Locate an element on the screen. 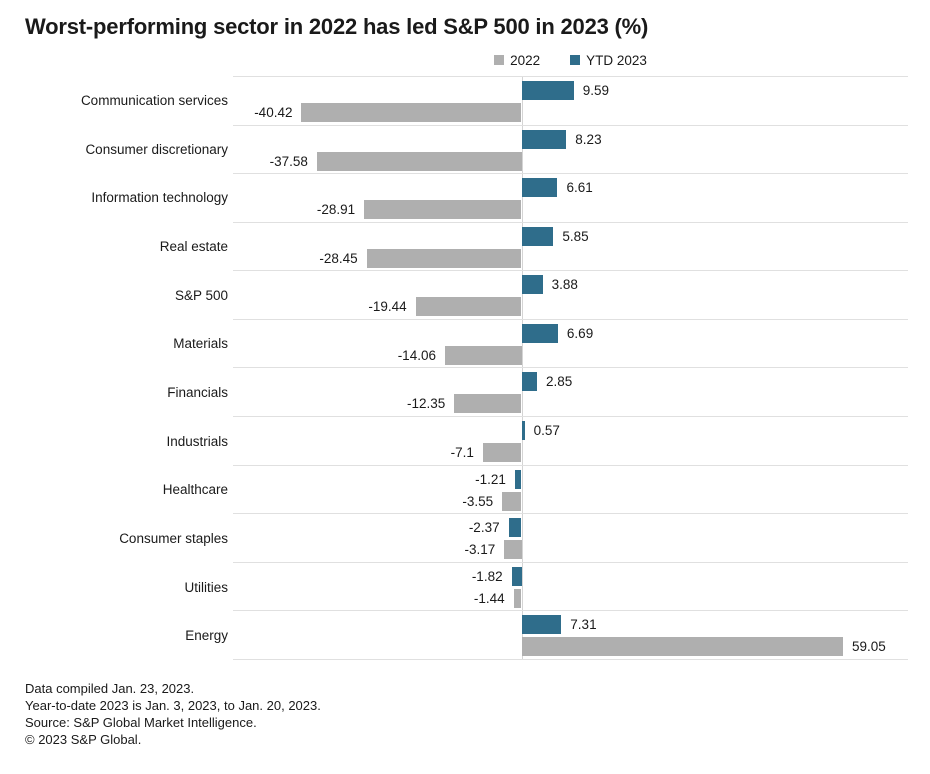  category-label: Energy is located at coordinates (206, 636).